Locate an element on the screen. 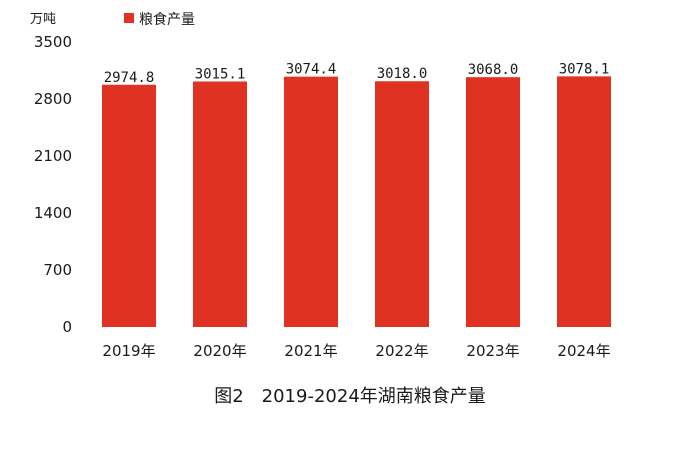  data-label: 3078.1 is located at coordinates (584, 69).